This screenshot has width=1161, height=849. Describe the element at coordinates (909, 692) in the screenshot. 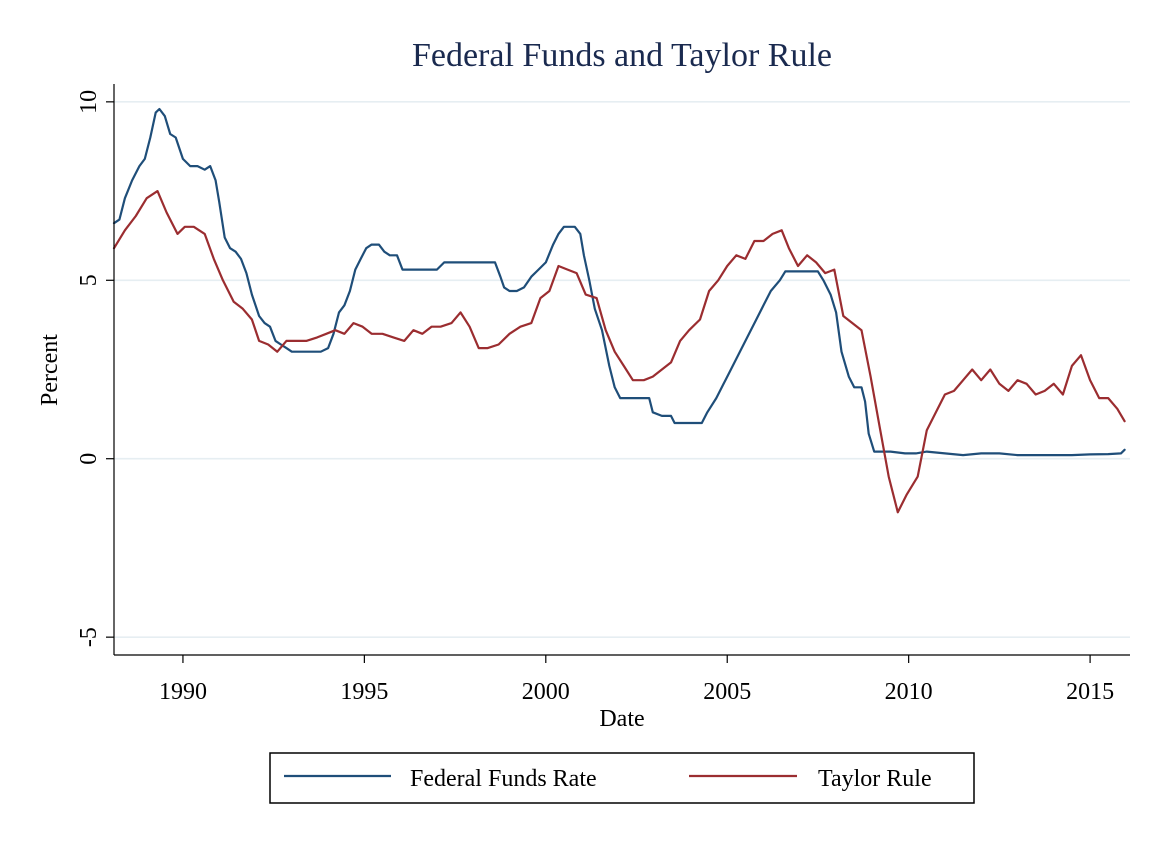

I see `x-tick-label-2010: 2010` at that location.